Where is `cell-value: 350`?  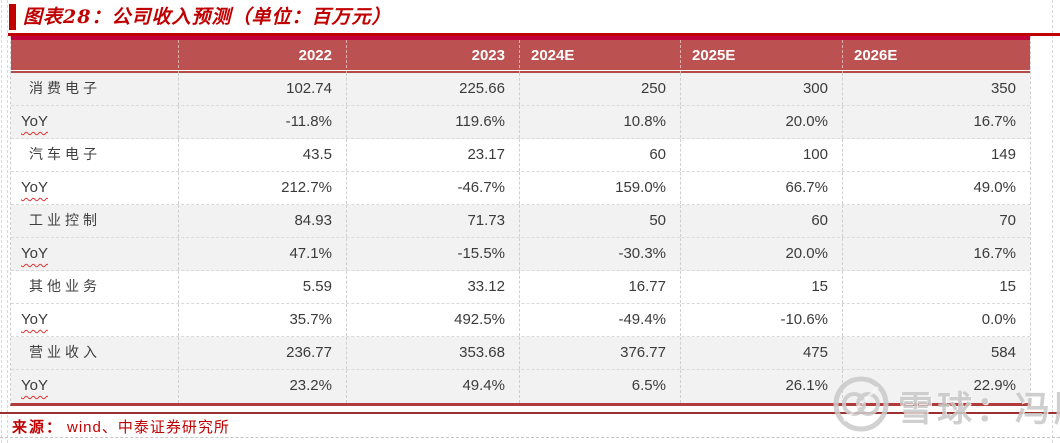
cell-value: 350 is located at coordinates (1003, 88).